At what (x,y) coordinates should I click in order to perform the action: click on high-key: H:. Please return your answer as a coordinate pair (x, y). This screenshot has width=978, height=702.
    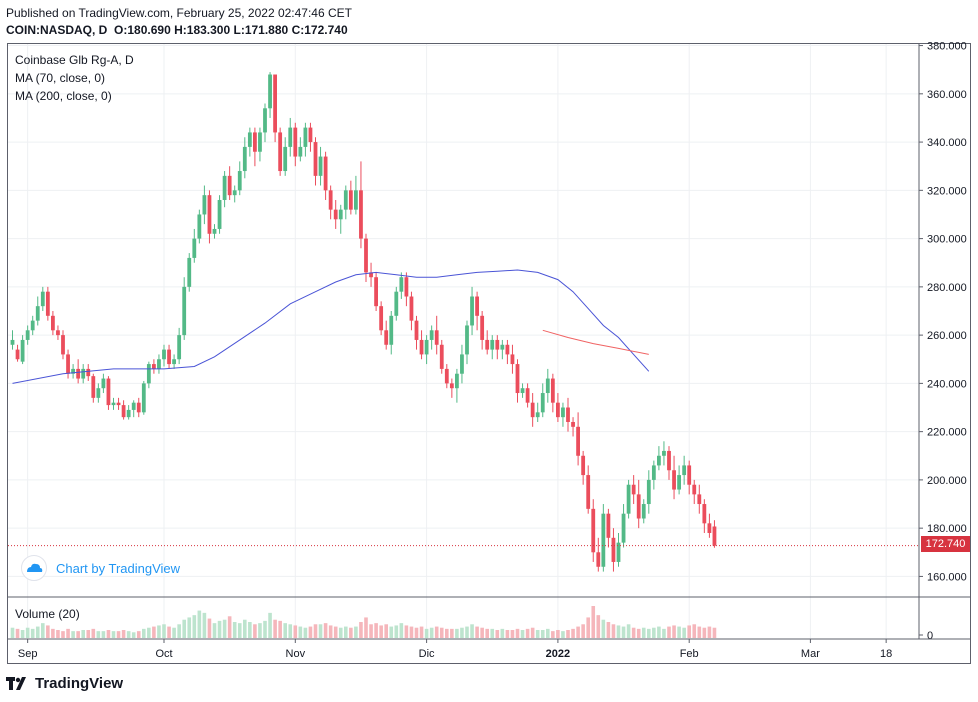
    Looking at the image, I should click on (180, 30).